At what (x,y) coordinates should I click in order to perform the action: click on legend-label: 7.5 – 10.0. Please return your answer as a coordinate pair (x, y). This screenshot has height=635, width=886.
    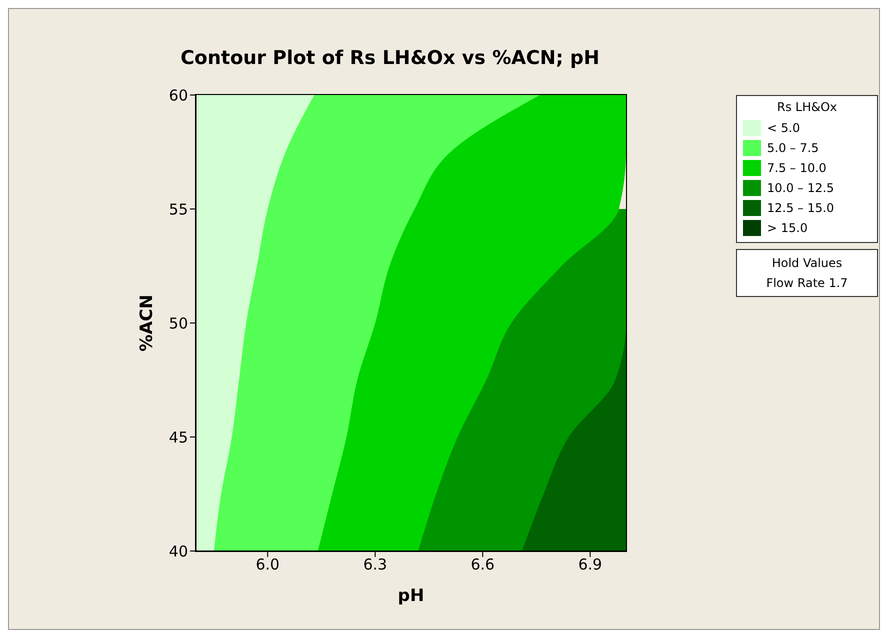
    Looking at the image, I should click on (796, 168).